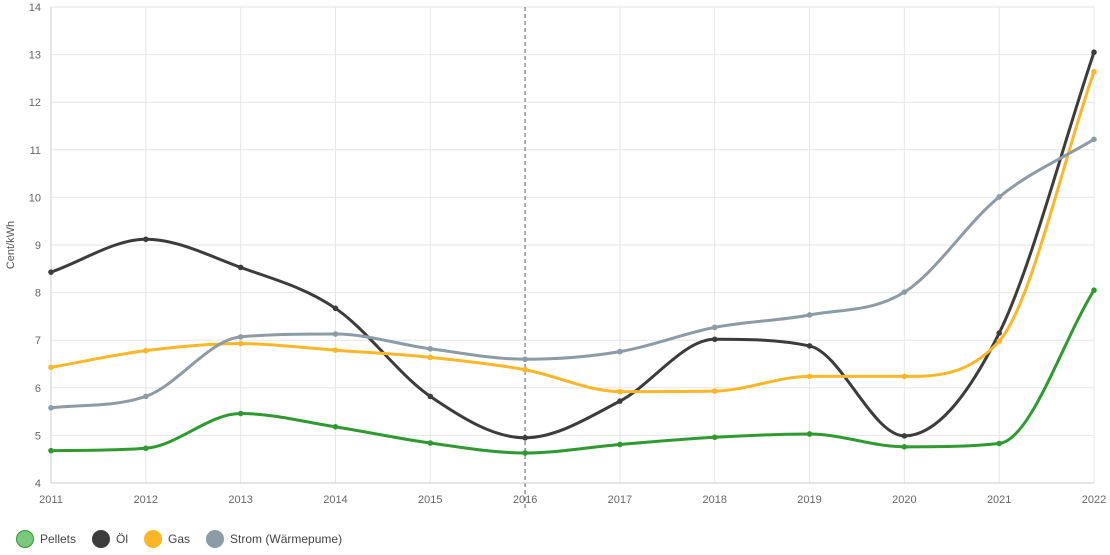 Image resolution: width=1110 pixels, height=555 pixels. I want to click on legend-swatch-gas, so click(153, 539).